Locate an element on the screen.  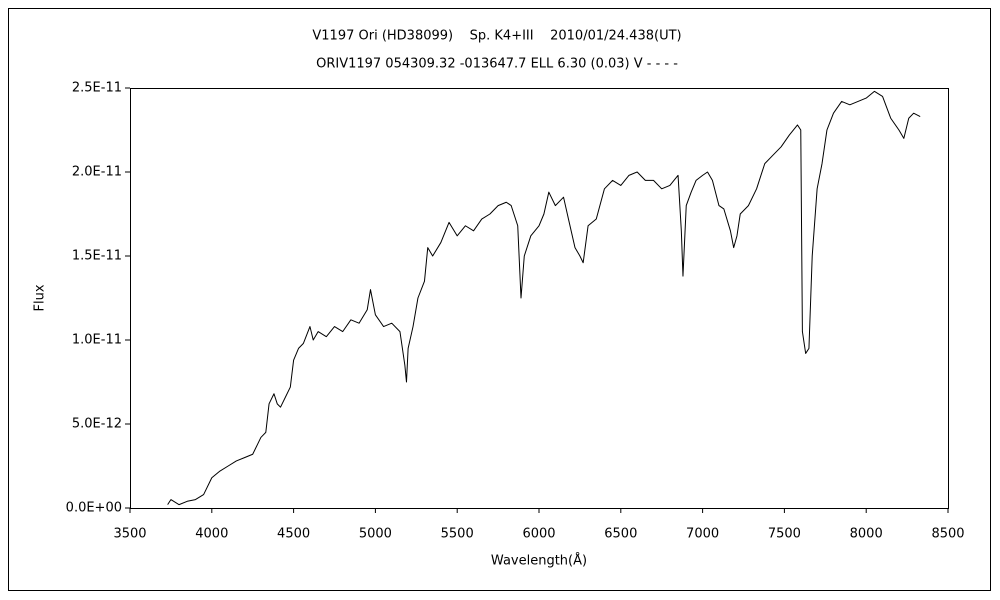
x-tick-label: 8000 is located at coordinates (866, 534).